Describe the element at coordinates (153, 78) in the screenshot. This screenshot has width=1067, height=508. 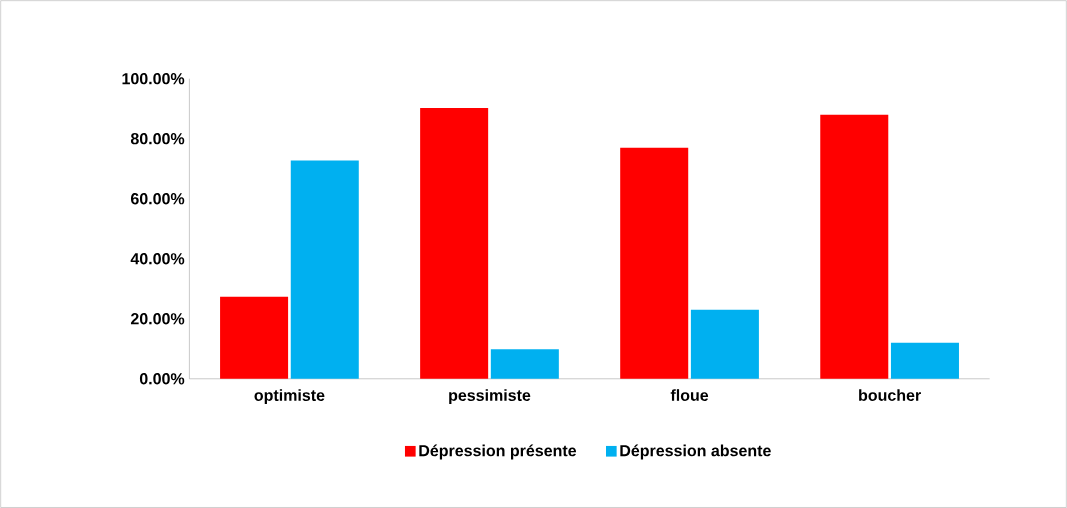
I see `y-tick-label: 100.00%` at that location.